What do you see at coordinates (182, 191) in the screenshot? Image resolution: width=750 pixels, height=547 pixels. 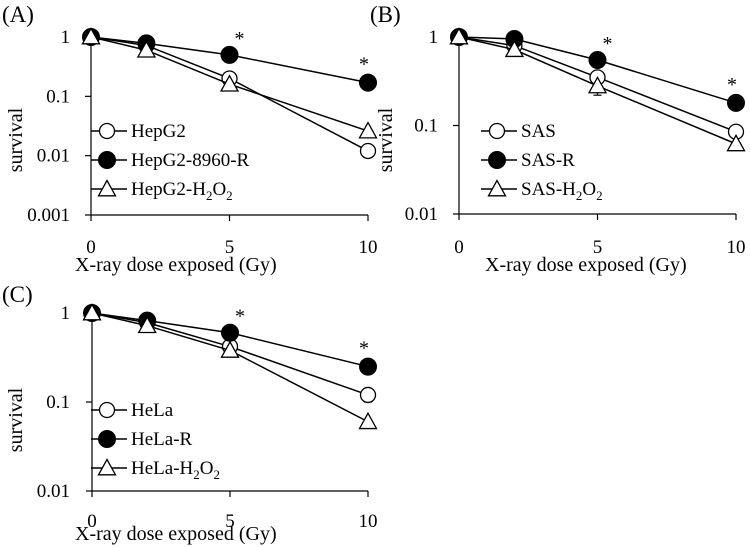 I see `legend-label: HepG2-H2O2` at bounding box center [182, 191].